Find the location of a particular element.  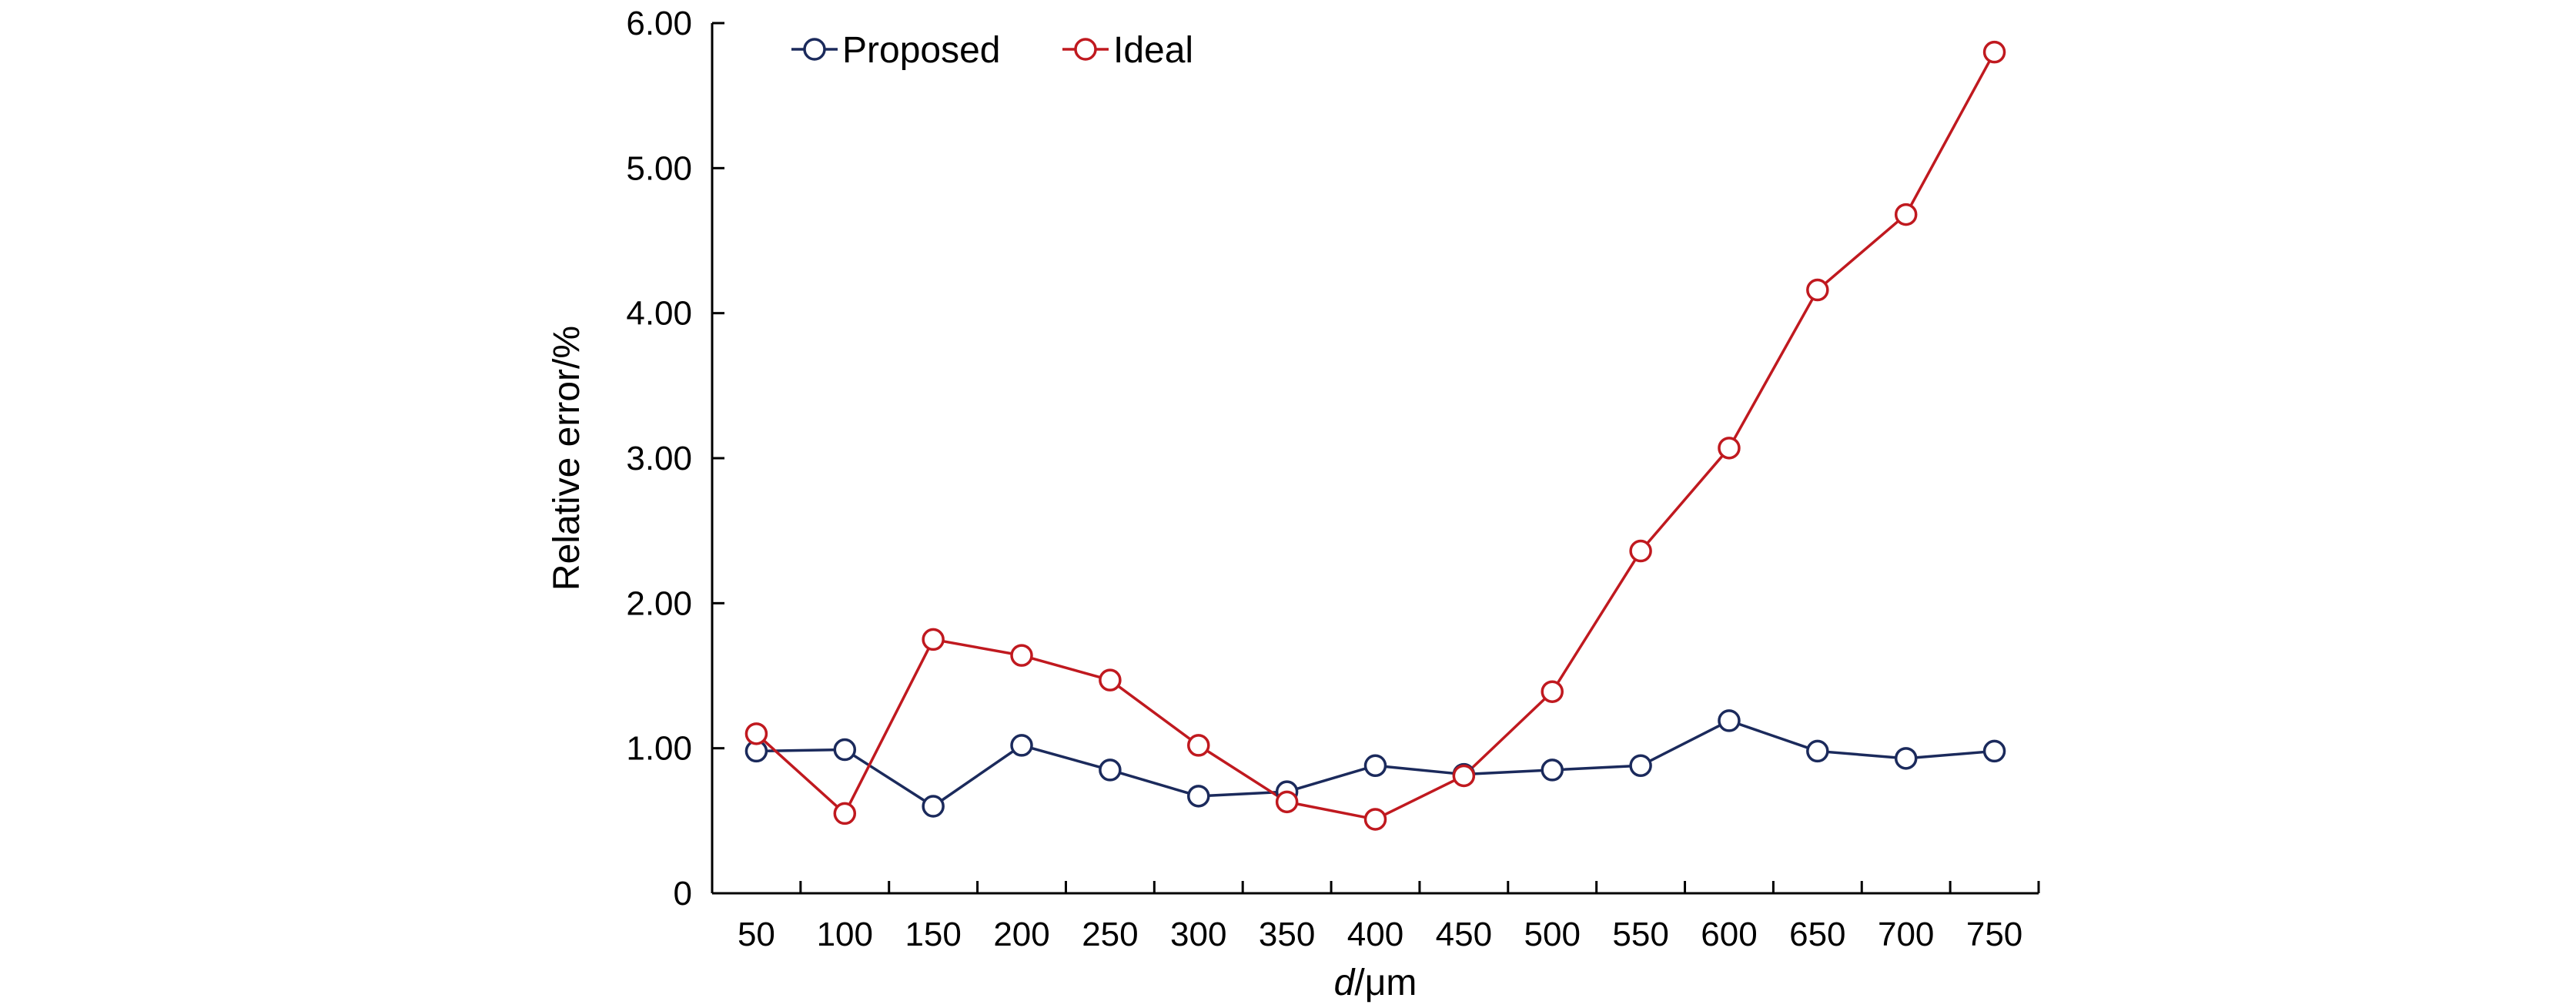

x-tick-label: 400 is located at coordinates (1375, 935).